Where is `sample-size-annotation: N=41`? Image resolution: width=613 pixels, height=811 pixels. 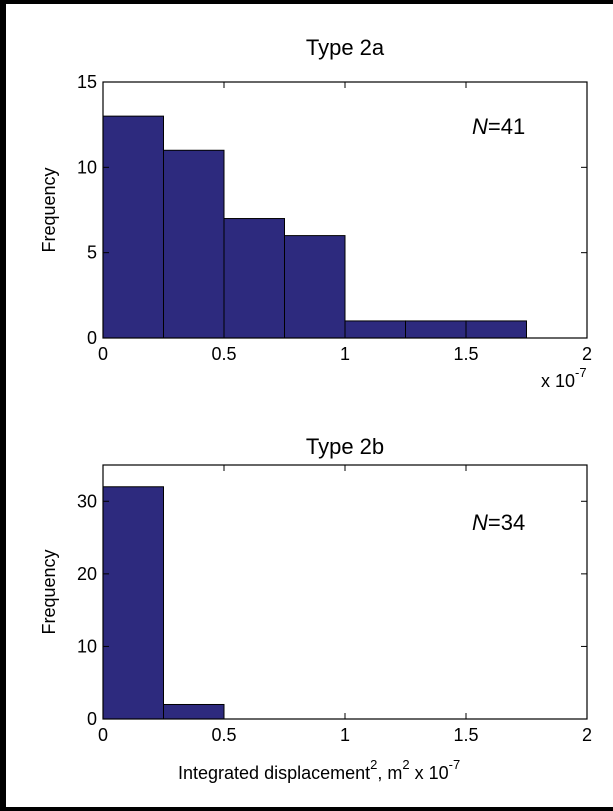 sample-size-annotation: N=41 is located at coordinates (498, 126).